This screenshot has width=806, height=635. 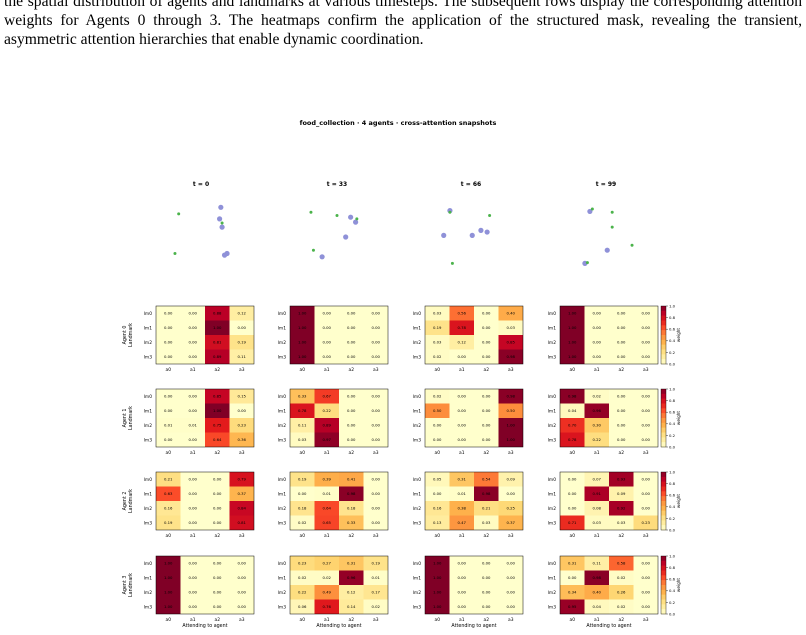 I want to click on cell-value: 0.09, so click(x=621, y=493).